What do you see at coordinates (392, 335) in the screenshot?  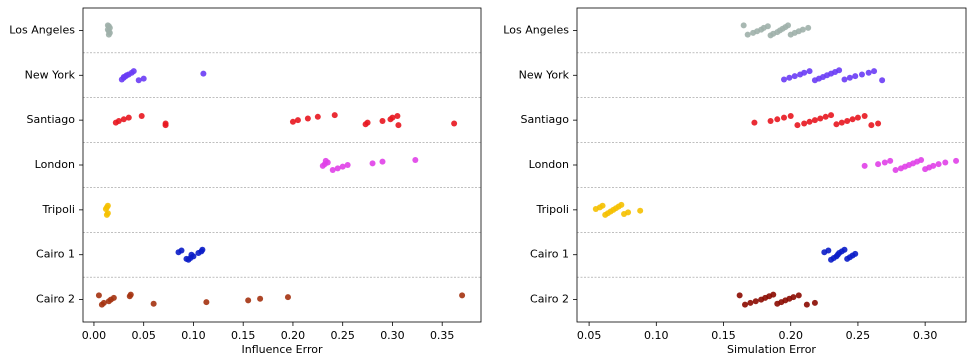 I see `x-tick-label: 0.30` at bounding box center [392, 335].